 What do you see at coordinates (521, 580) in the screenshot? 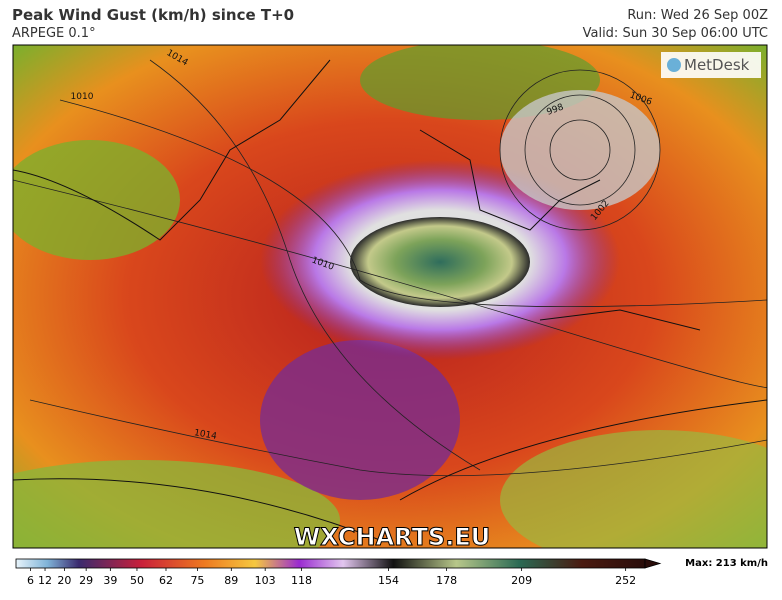
I see `colorbar-tick-label: 209` at bounding box center [521, 580].